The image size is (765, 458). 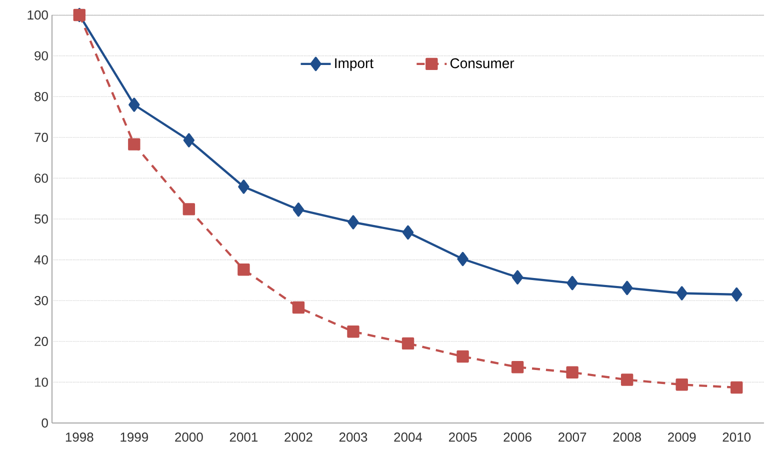 I want to click on y-tick-label: 20, so click(x=41, y=341).